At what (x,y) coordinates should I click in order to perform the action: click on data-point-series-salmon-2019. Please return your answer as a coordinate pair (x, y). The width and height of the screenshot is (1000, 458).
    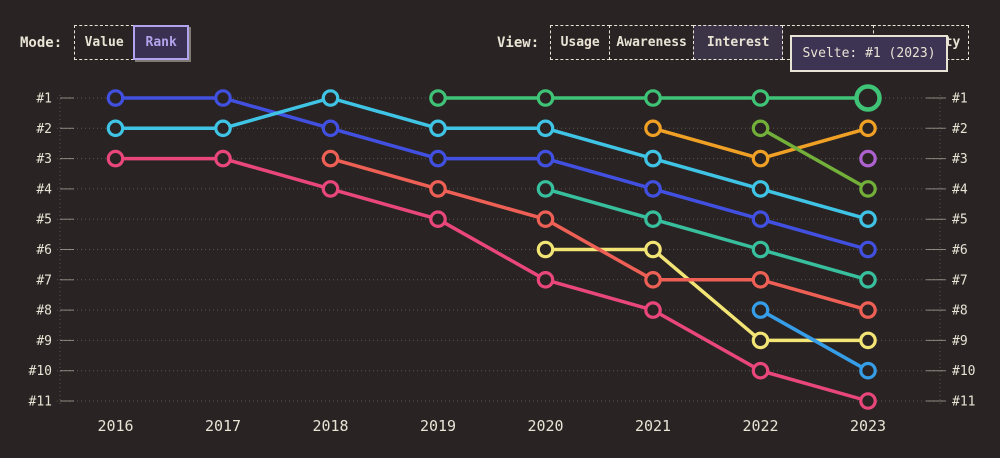
    Looking at the image, I should click on (438, 189).